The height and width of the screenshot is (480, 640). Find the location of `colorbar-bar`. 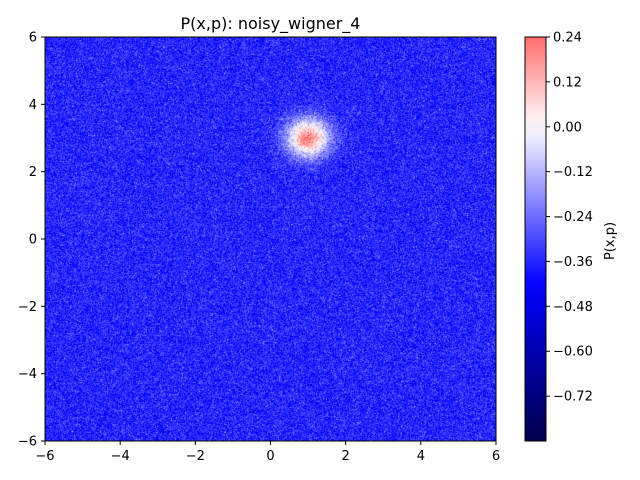

colorbar-bar is located at coordinates (535, 239).